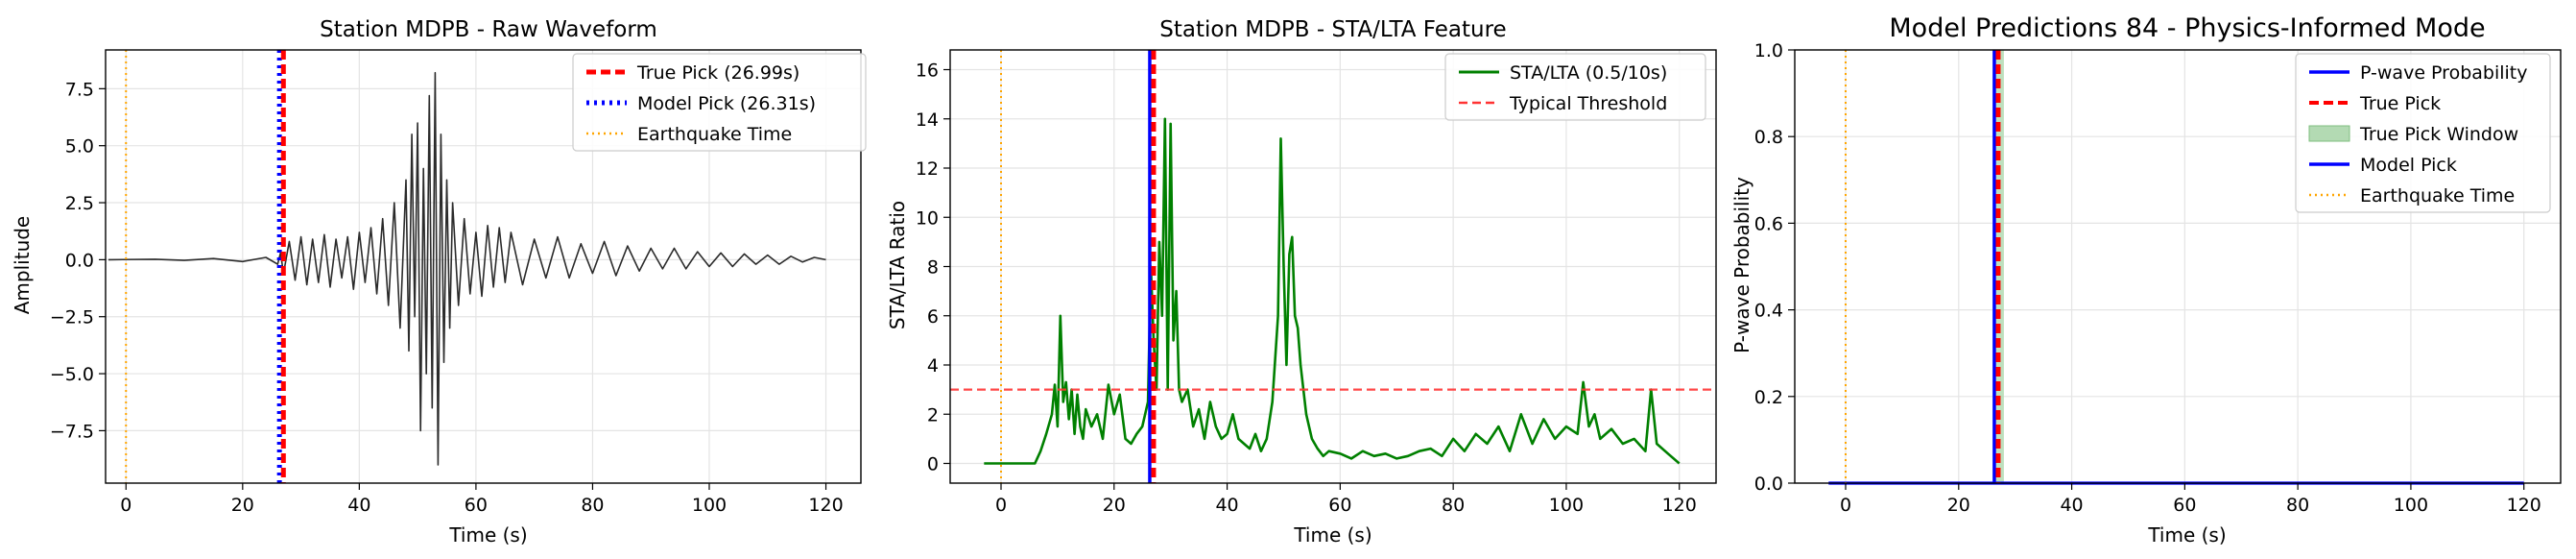  What do you see at coordinates (1768, 137) in the screenshot?
I see `y-tick-label: 0.8` at bounding box center [1768, 137].